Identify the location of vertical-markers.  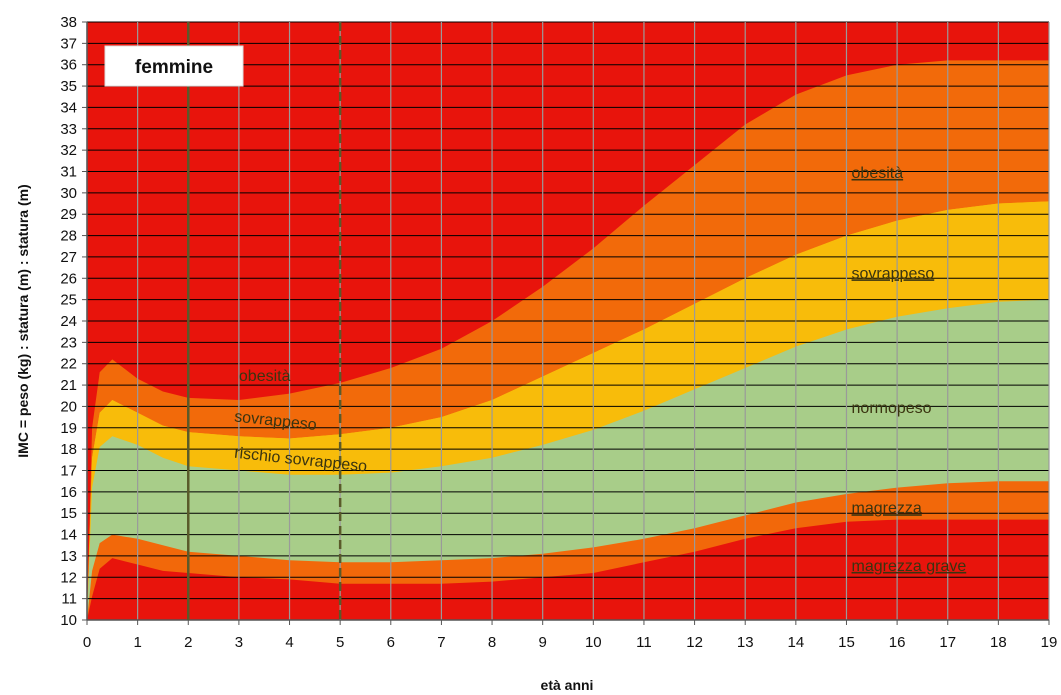
(264, 321).